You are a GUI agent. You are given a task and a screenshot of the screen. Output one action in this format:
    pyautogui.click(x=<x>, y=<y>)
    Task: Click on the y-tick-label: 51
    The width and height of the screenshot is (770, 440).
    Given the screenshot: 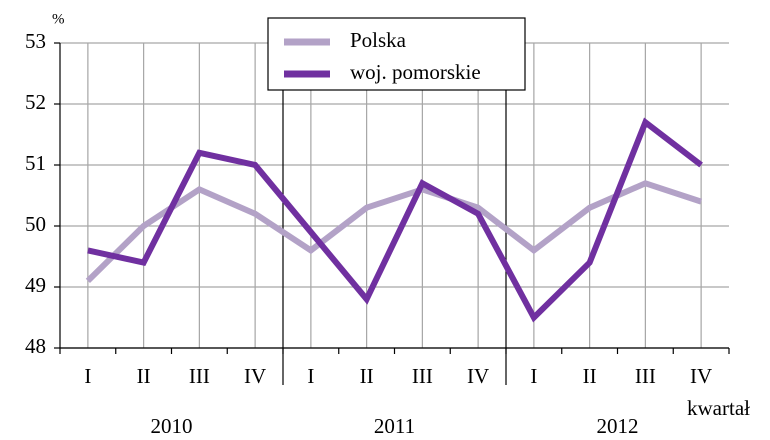 What is the action you would take?
    pyautogui.click(x=35, y=163)
    